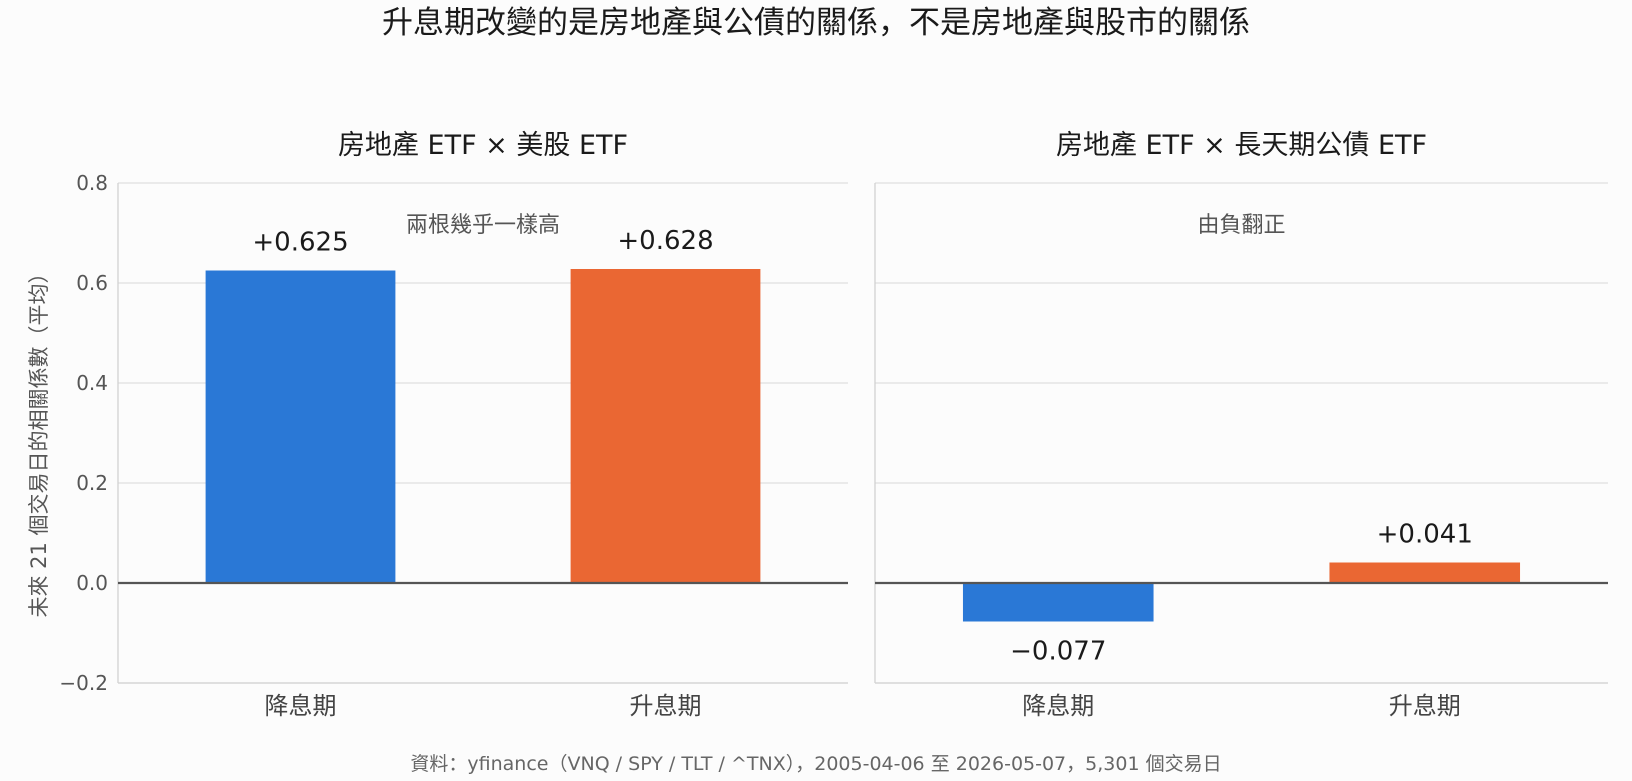 The width and height of the screenshot is (1632, 781). Describe the element at coordinates (92, 483) in the screenshot. I see `y-tick-label: 0.2` at that location.